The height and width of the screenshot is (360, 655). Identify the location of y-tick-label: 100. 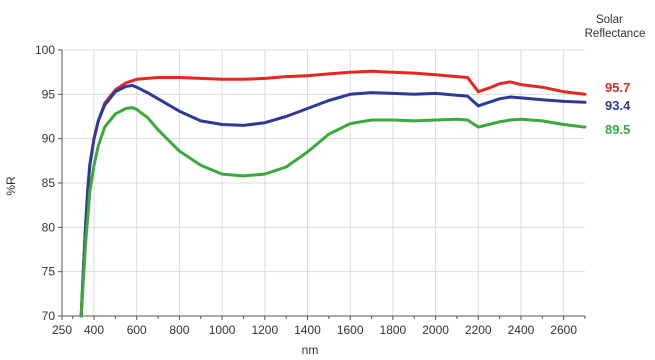
(45, 50).